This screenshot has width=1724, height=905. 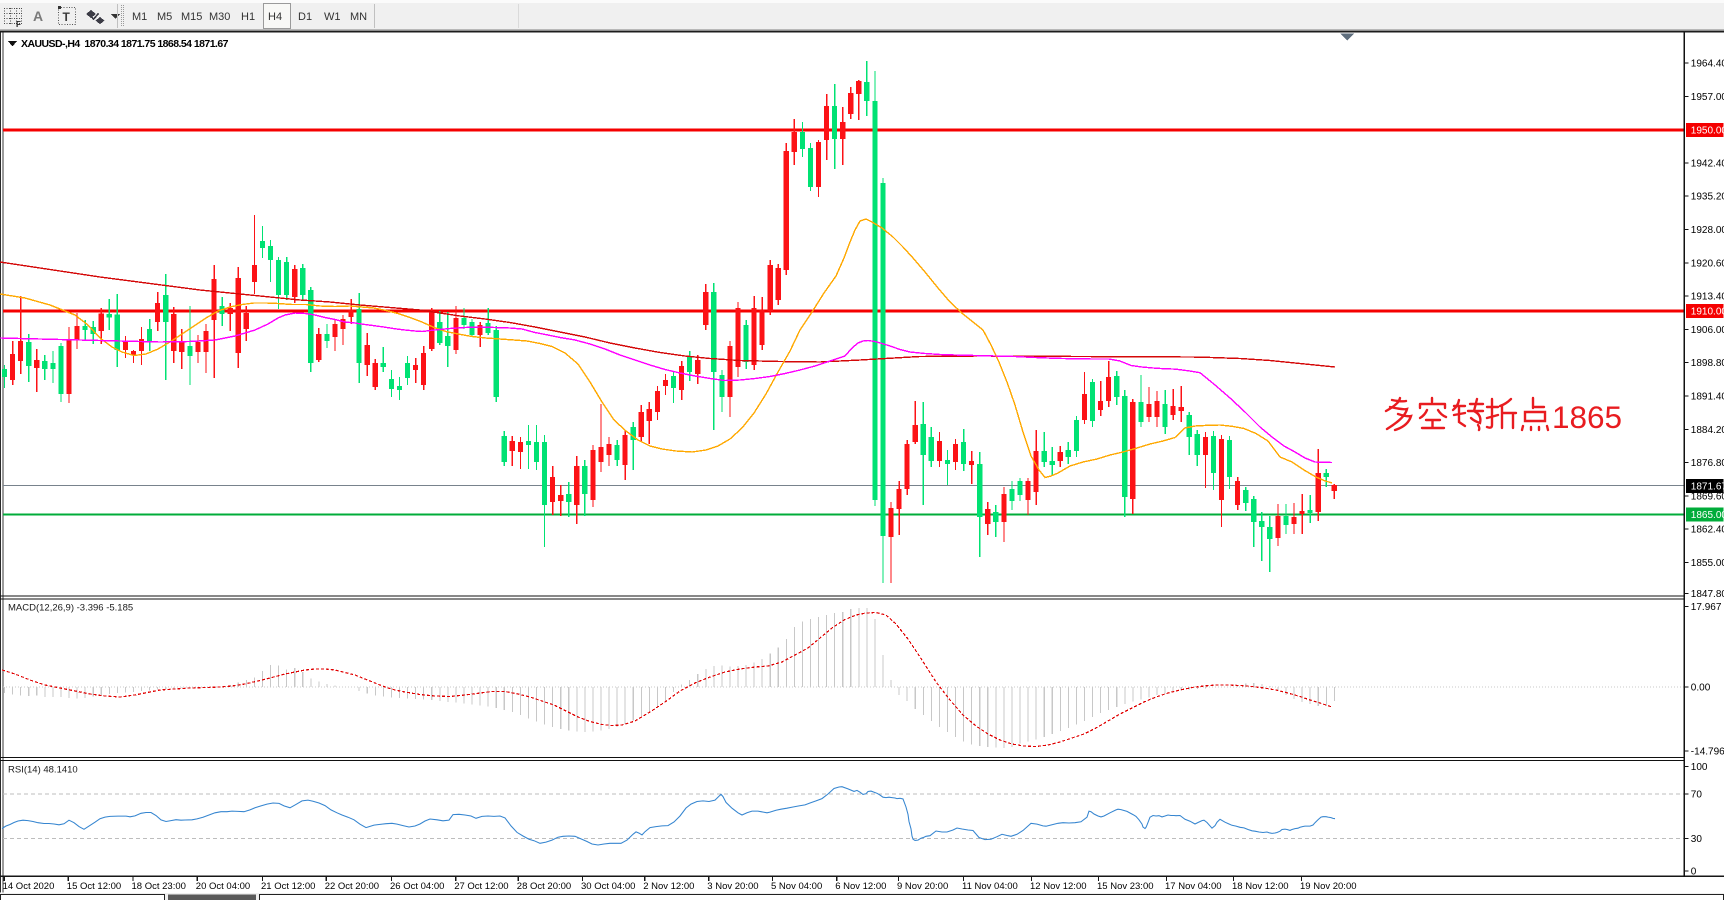 What do you see at coordinates (159, 886) in the screenshot?
I see `svg-text: 18 Oct 23:00` at bounding box center [159, 886].